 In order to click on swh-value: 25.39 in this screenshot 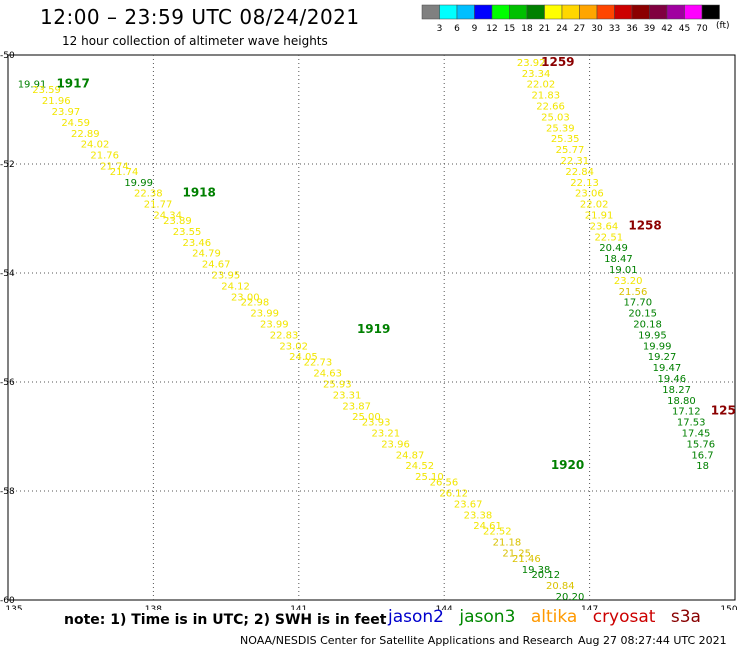, I will do `click(560, 128)`.